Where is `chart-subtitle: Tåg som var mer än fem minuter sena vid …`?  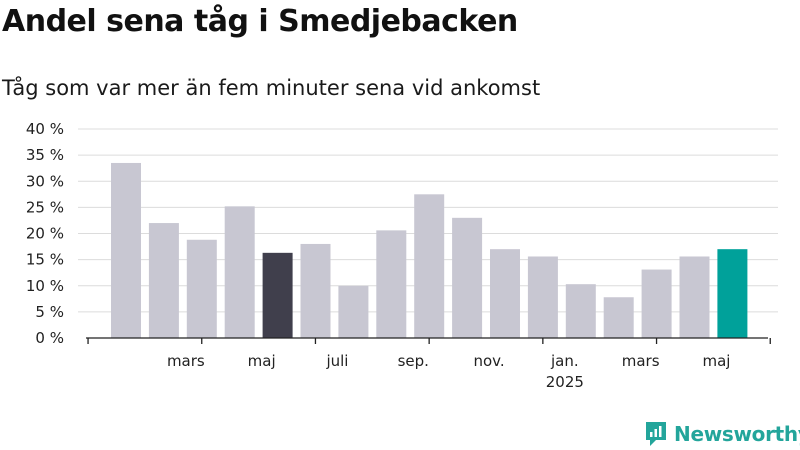
chart-subtitle: Tåg som var mer än fem minuter sena vid … is located at coordinates (271, 88).